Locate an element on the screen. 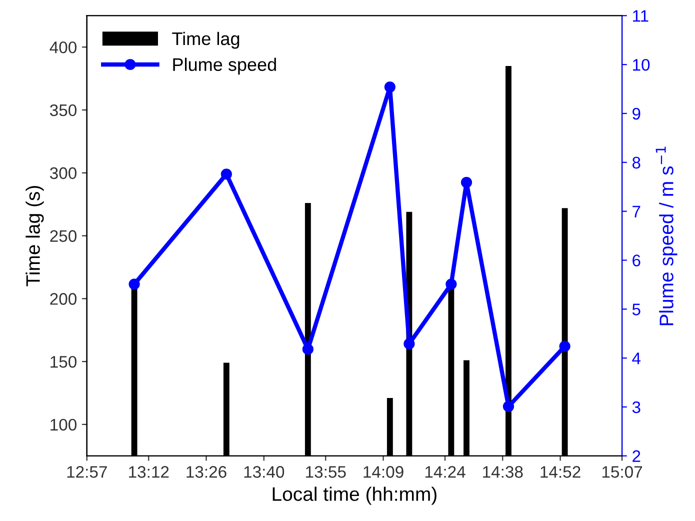 This screenshot has height=521, width=695. y-tick-label: 100 is located at coordinates (63, 424).